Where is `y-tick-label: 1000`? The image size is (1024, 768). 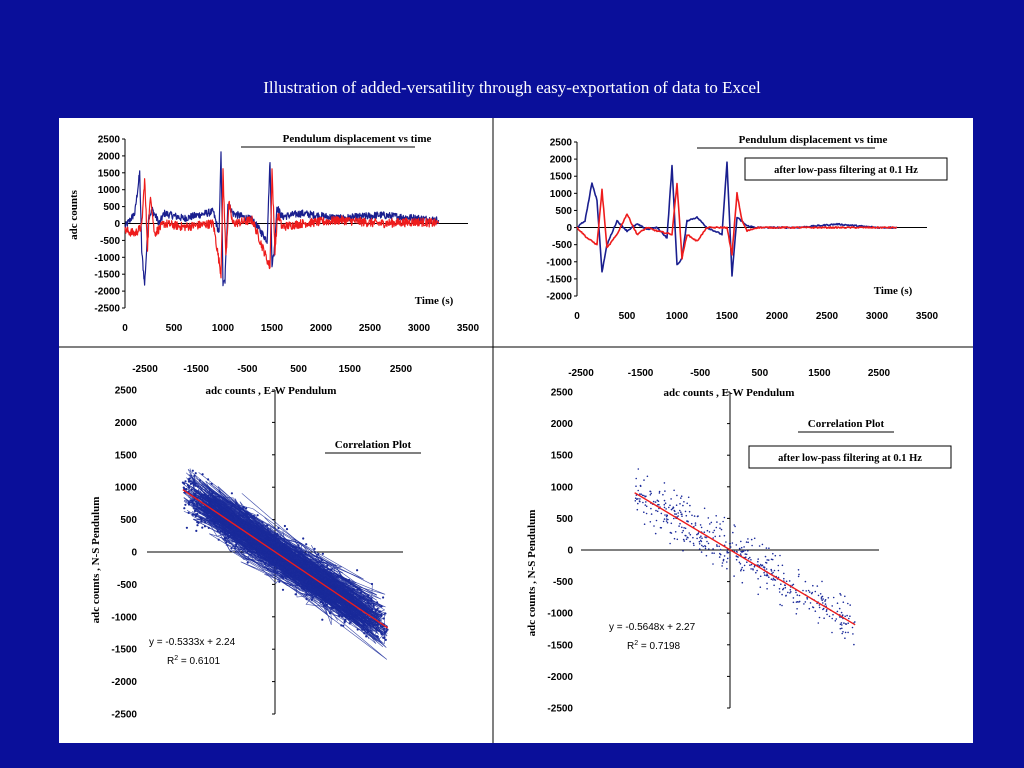
y-tick-label: 1000 is located at coordinates (562, 487).